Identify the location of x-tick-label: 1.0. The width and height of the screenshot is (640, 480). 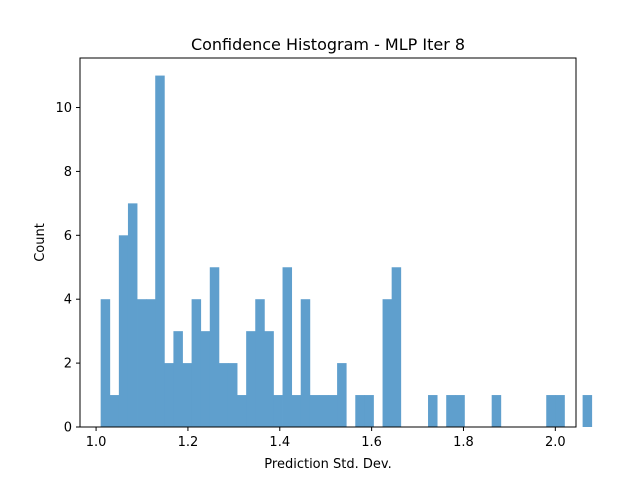
(96, 442).